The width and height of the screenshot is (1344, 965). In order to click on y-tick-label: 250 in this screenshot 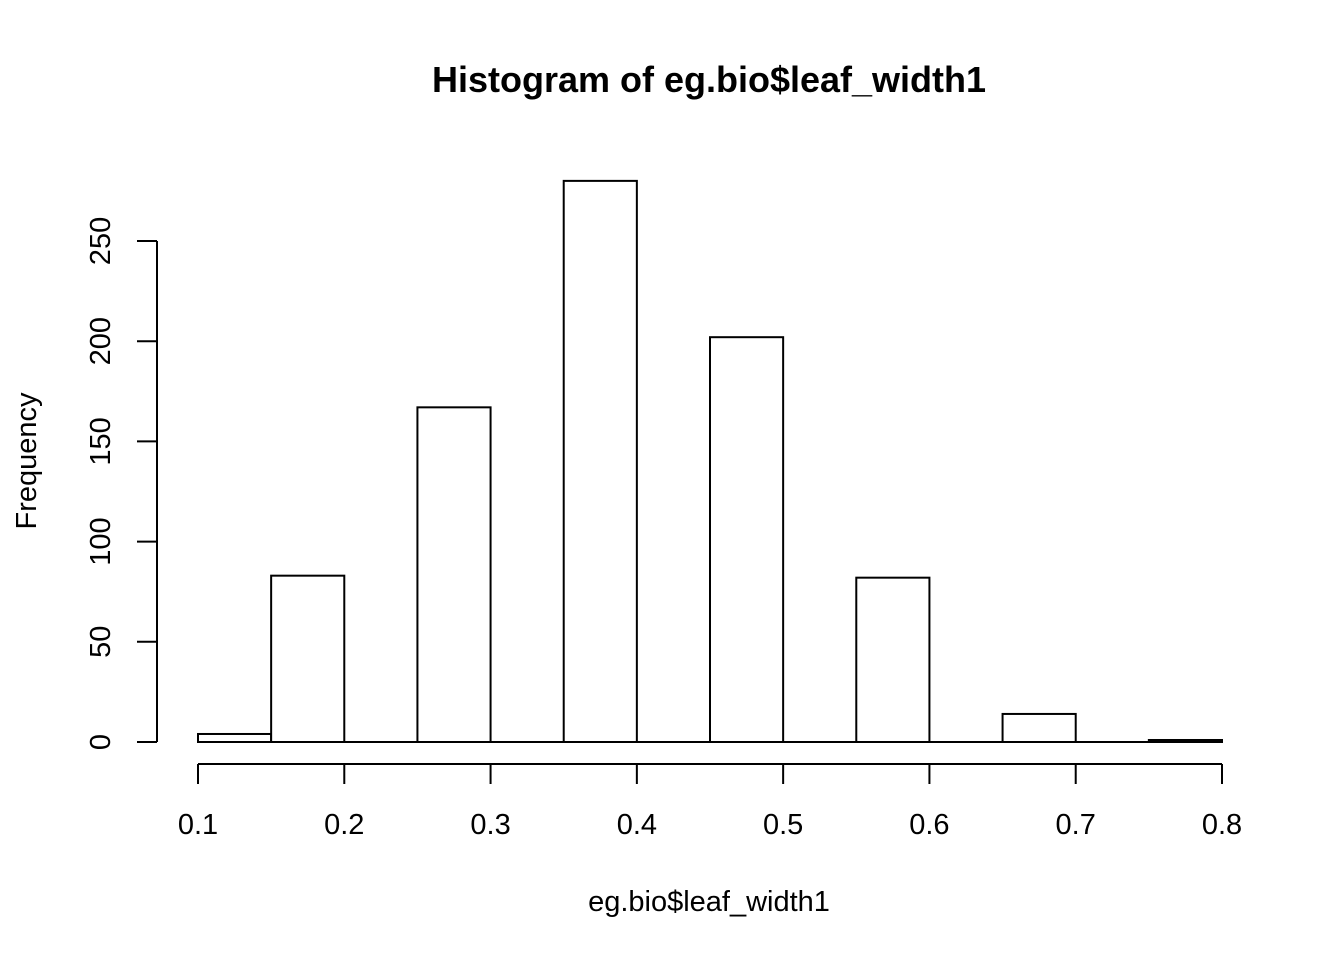, I will do `click(101, 241)`.